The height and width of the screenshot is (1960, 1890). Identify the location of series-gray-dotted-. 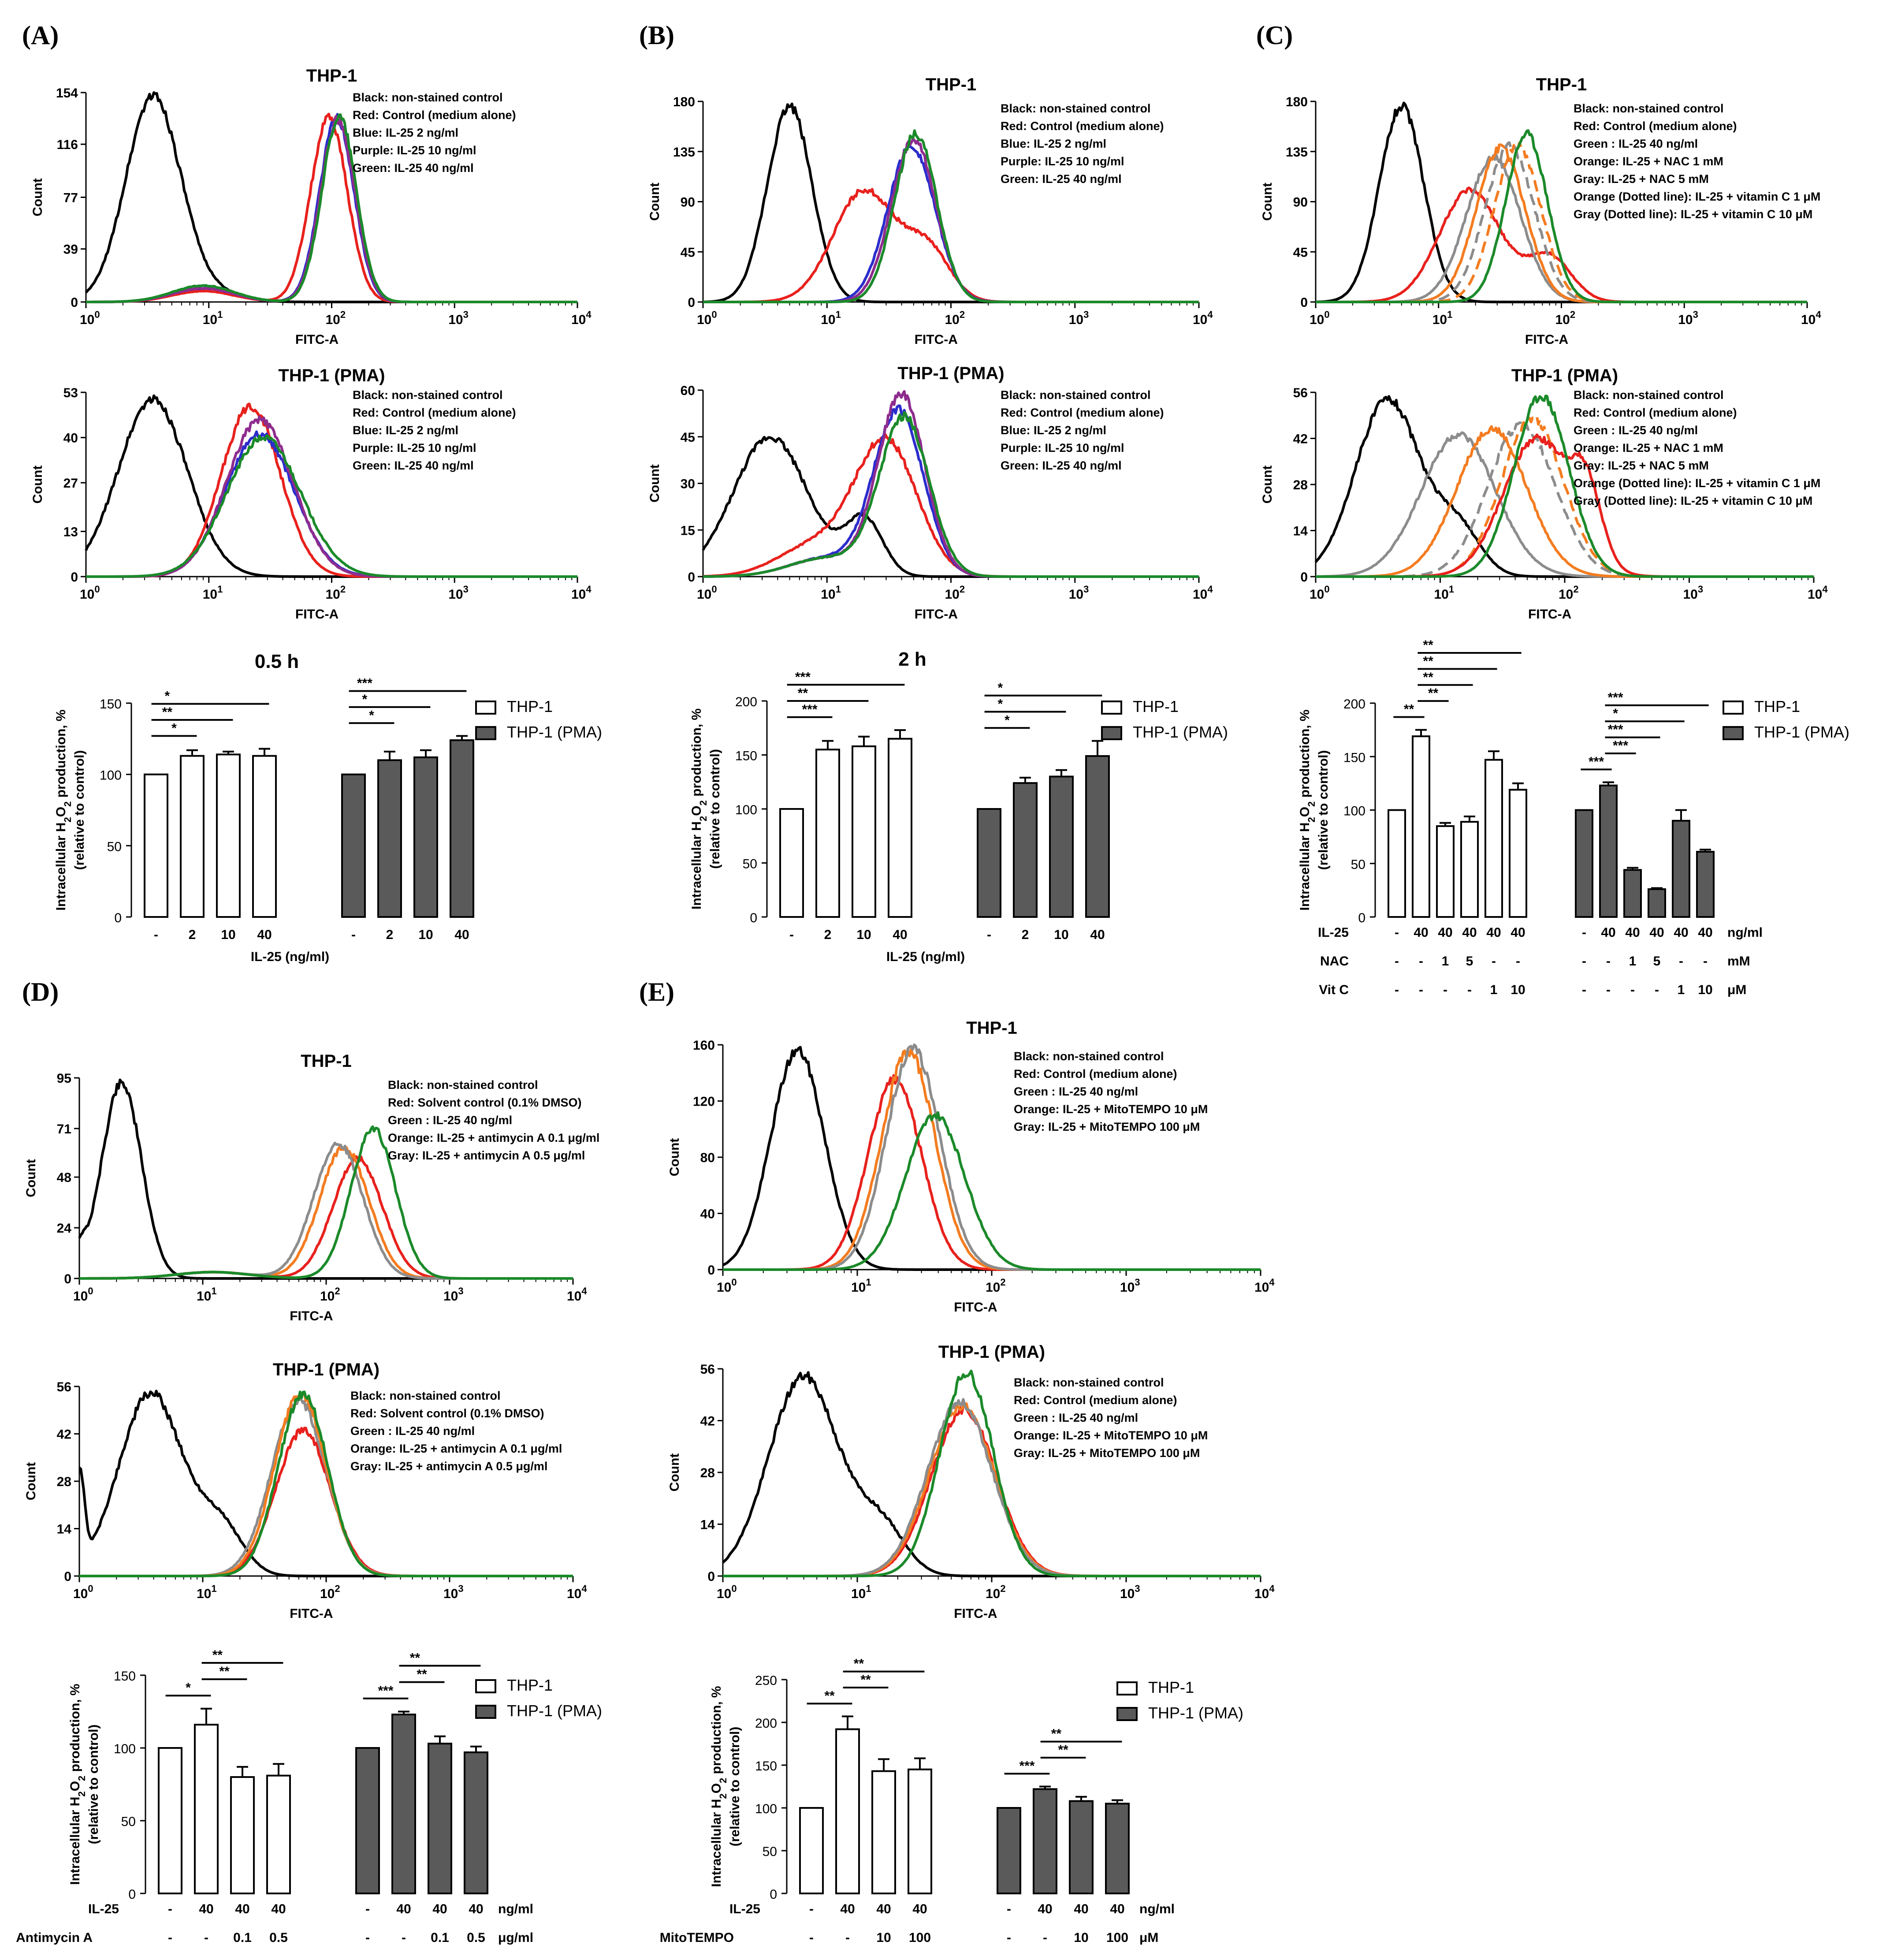
(1561, 222).